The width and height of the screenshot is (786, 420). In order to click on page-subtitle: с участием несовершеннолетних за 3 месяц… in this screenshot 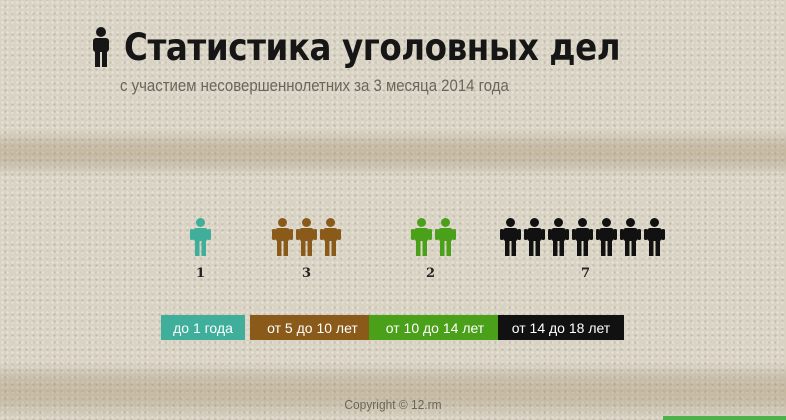, I will do `click(314, 85)`.